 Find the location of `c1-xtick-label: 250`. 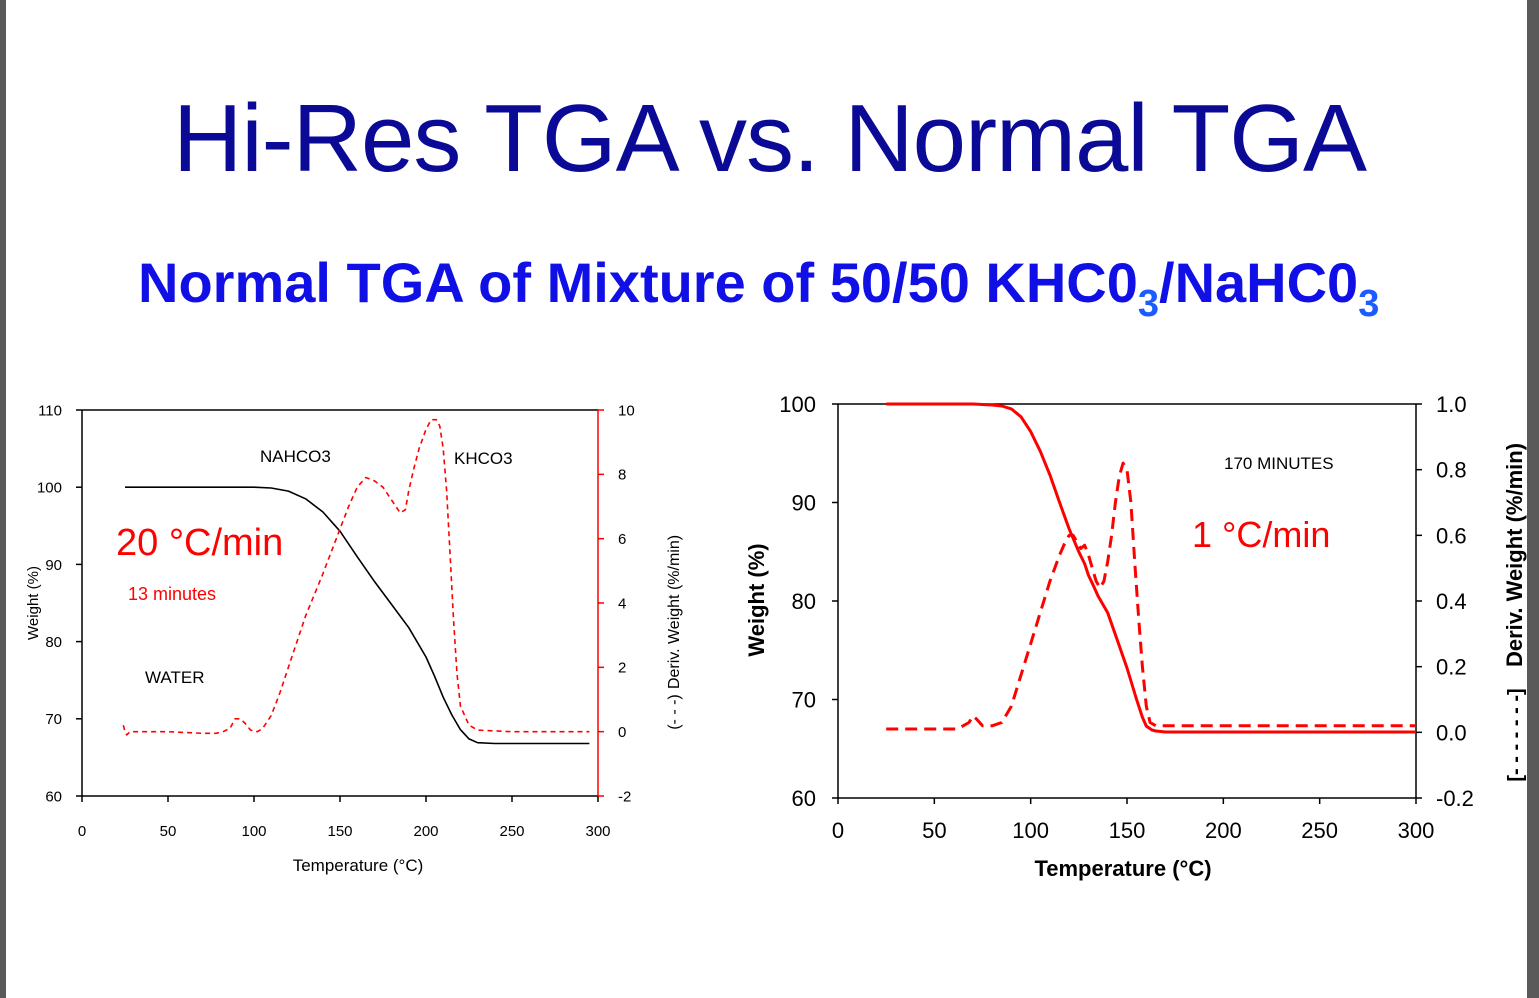

c1-xtick-label: 250 is located at coordinates (511, 831).